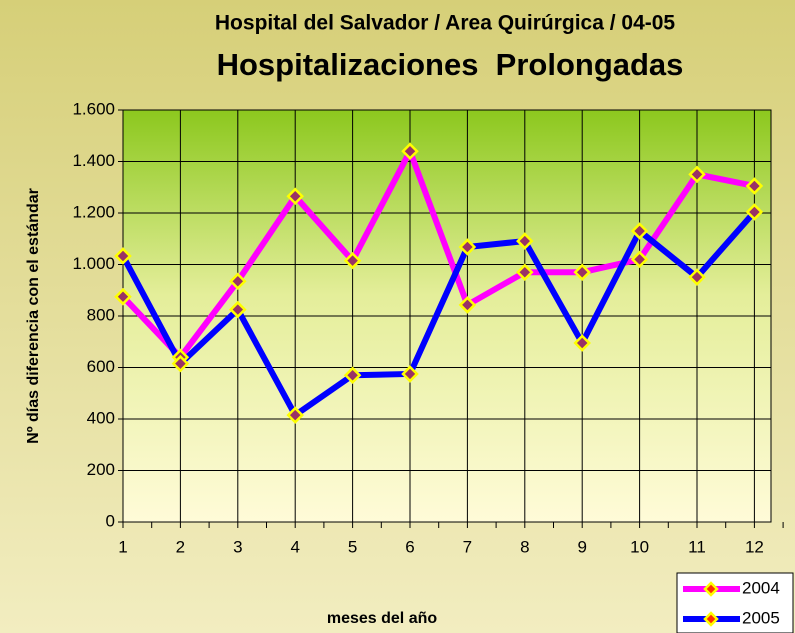  What do you see at coordinates (33, 316) in the screenshot?
I see `y-axis-label: Nº días diferencia con el estándar` at bounding box center [33, 316].